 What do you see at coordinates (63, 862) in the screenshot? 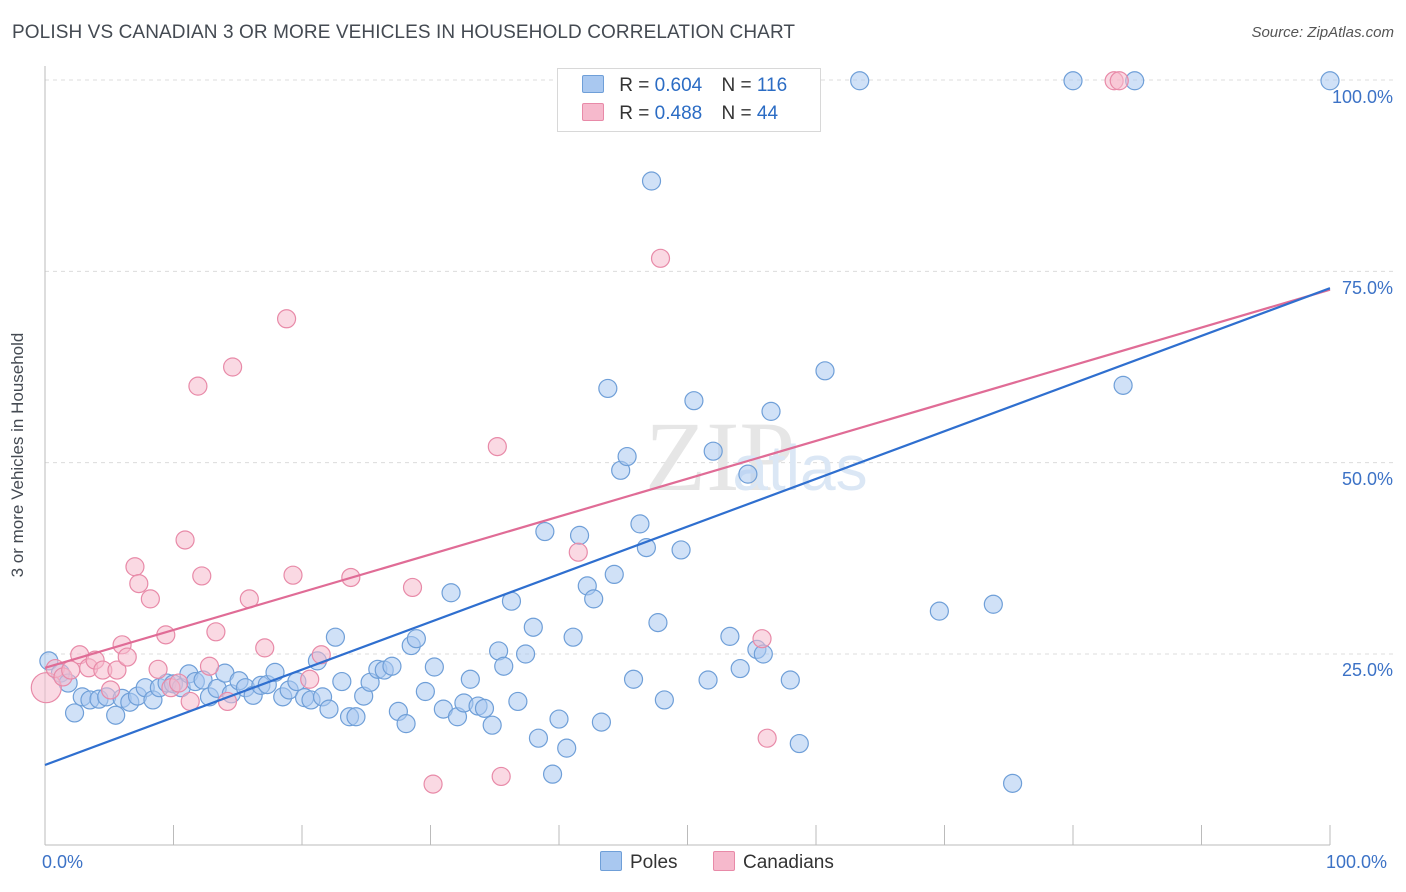
I see `x-tick-label-min: 0.0%` at bounding box center [63, 862].